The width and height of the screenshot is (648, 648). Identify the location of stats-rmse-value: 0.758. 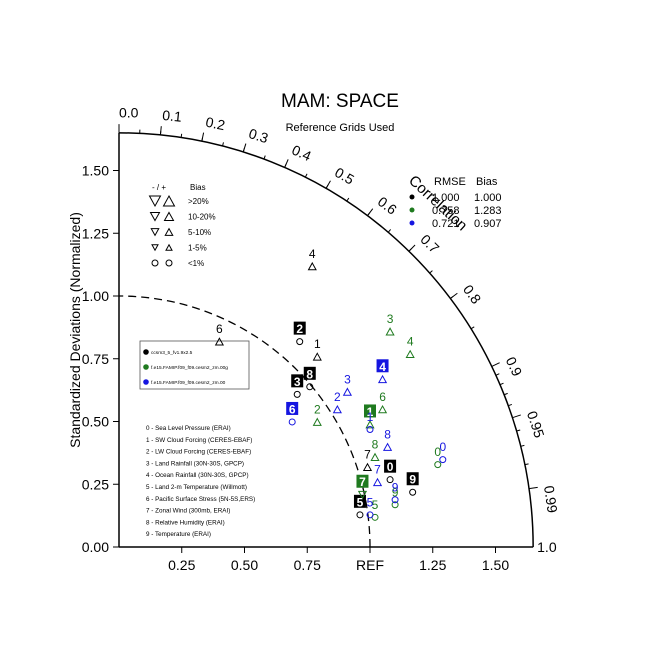
(446, 211).